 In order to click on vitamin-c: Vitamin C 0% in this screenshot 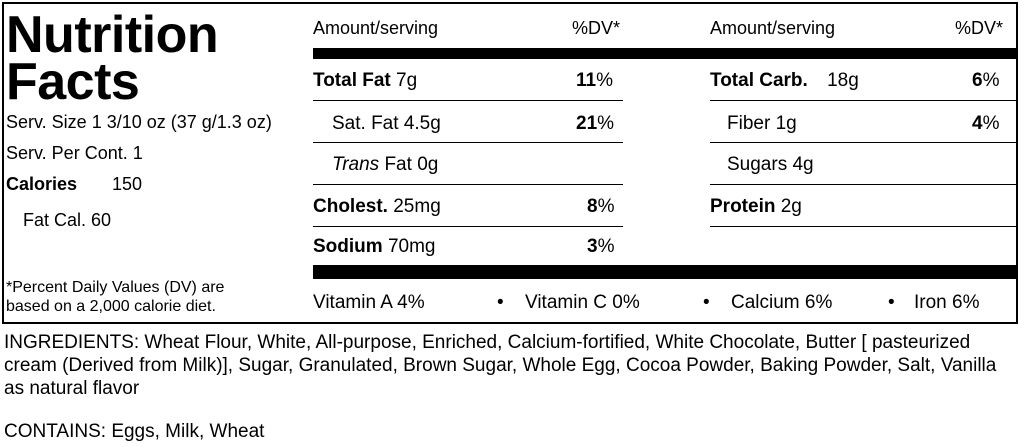, I will do `click(582, 302)`.